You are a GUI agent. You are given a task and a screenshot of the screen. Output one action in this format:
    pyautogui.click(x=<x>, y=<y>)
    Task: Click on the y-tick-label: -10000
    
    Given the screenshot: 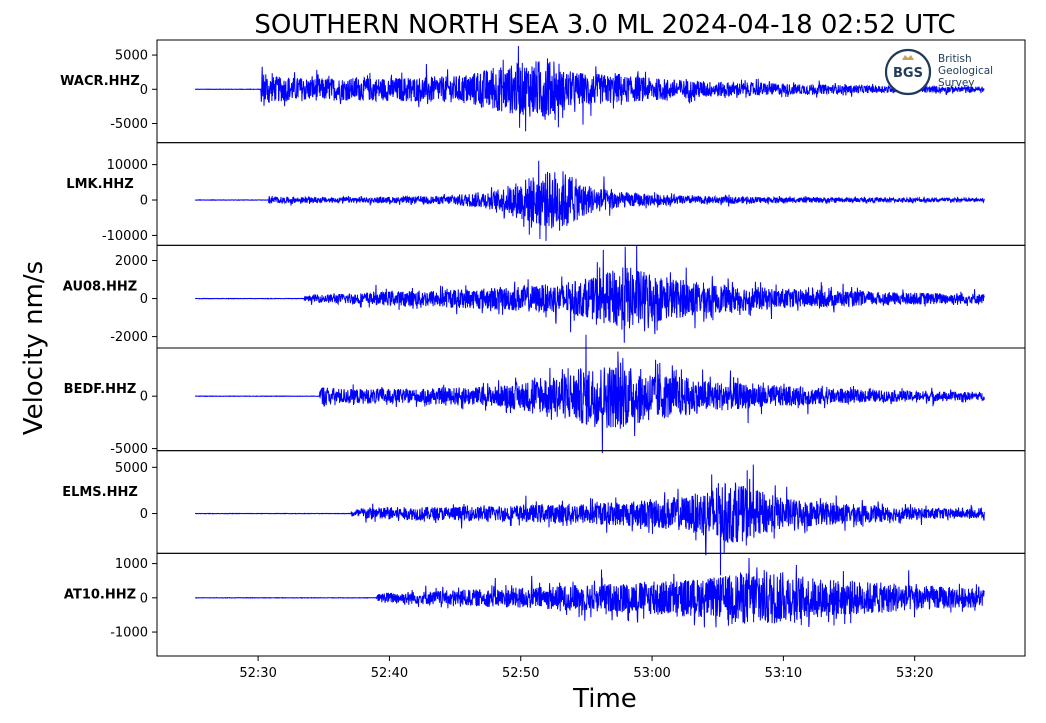 What is the action you would take?
    pyautogui.click(x=125, y=236)
    